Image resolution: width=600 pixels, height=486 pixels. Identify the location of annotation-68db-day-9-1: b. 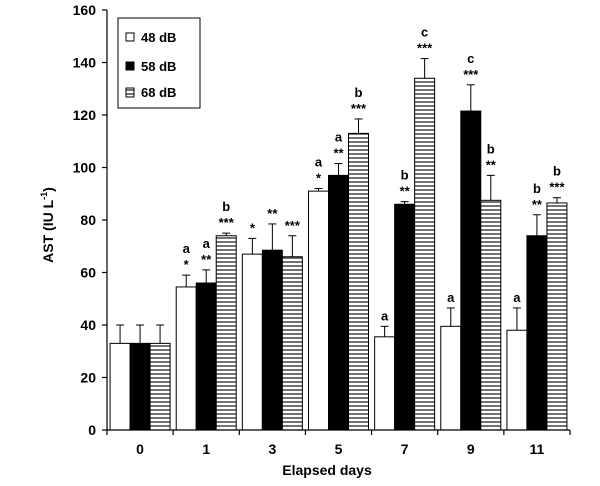
(491, 148).